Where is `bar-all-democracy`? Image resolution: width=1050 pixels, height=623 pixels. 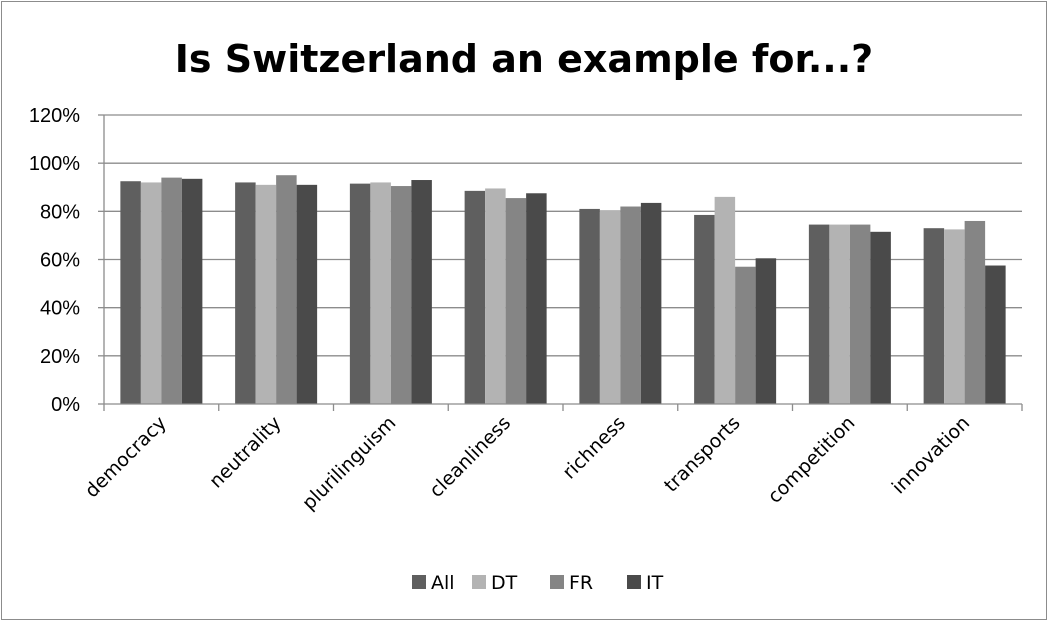 bar-all-democracy is located at coordinates (130, 292).